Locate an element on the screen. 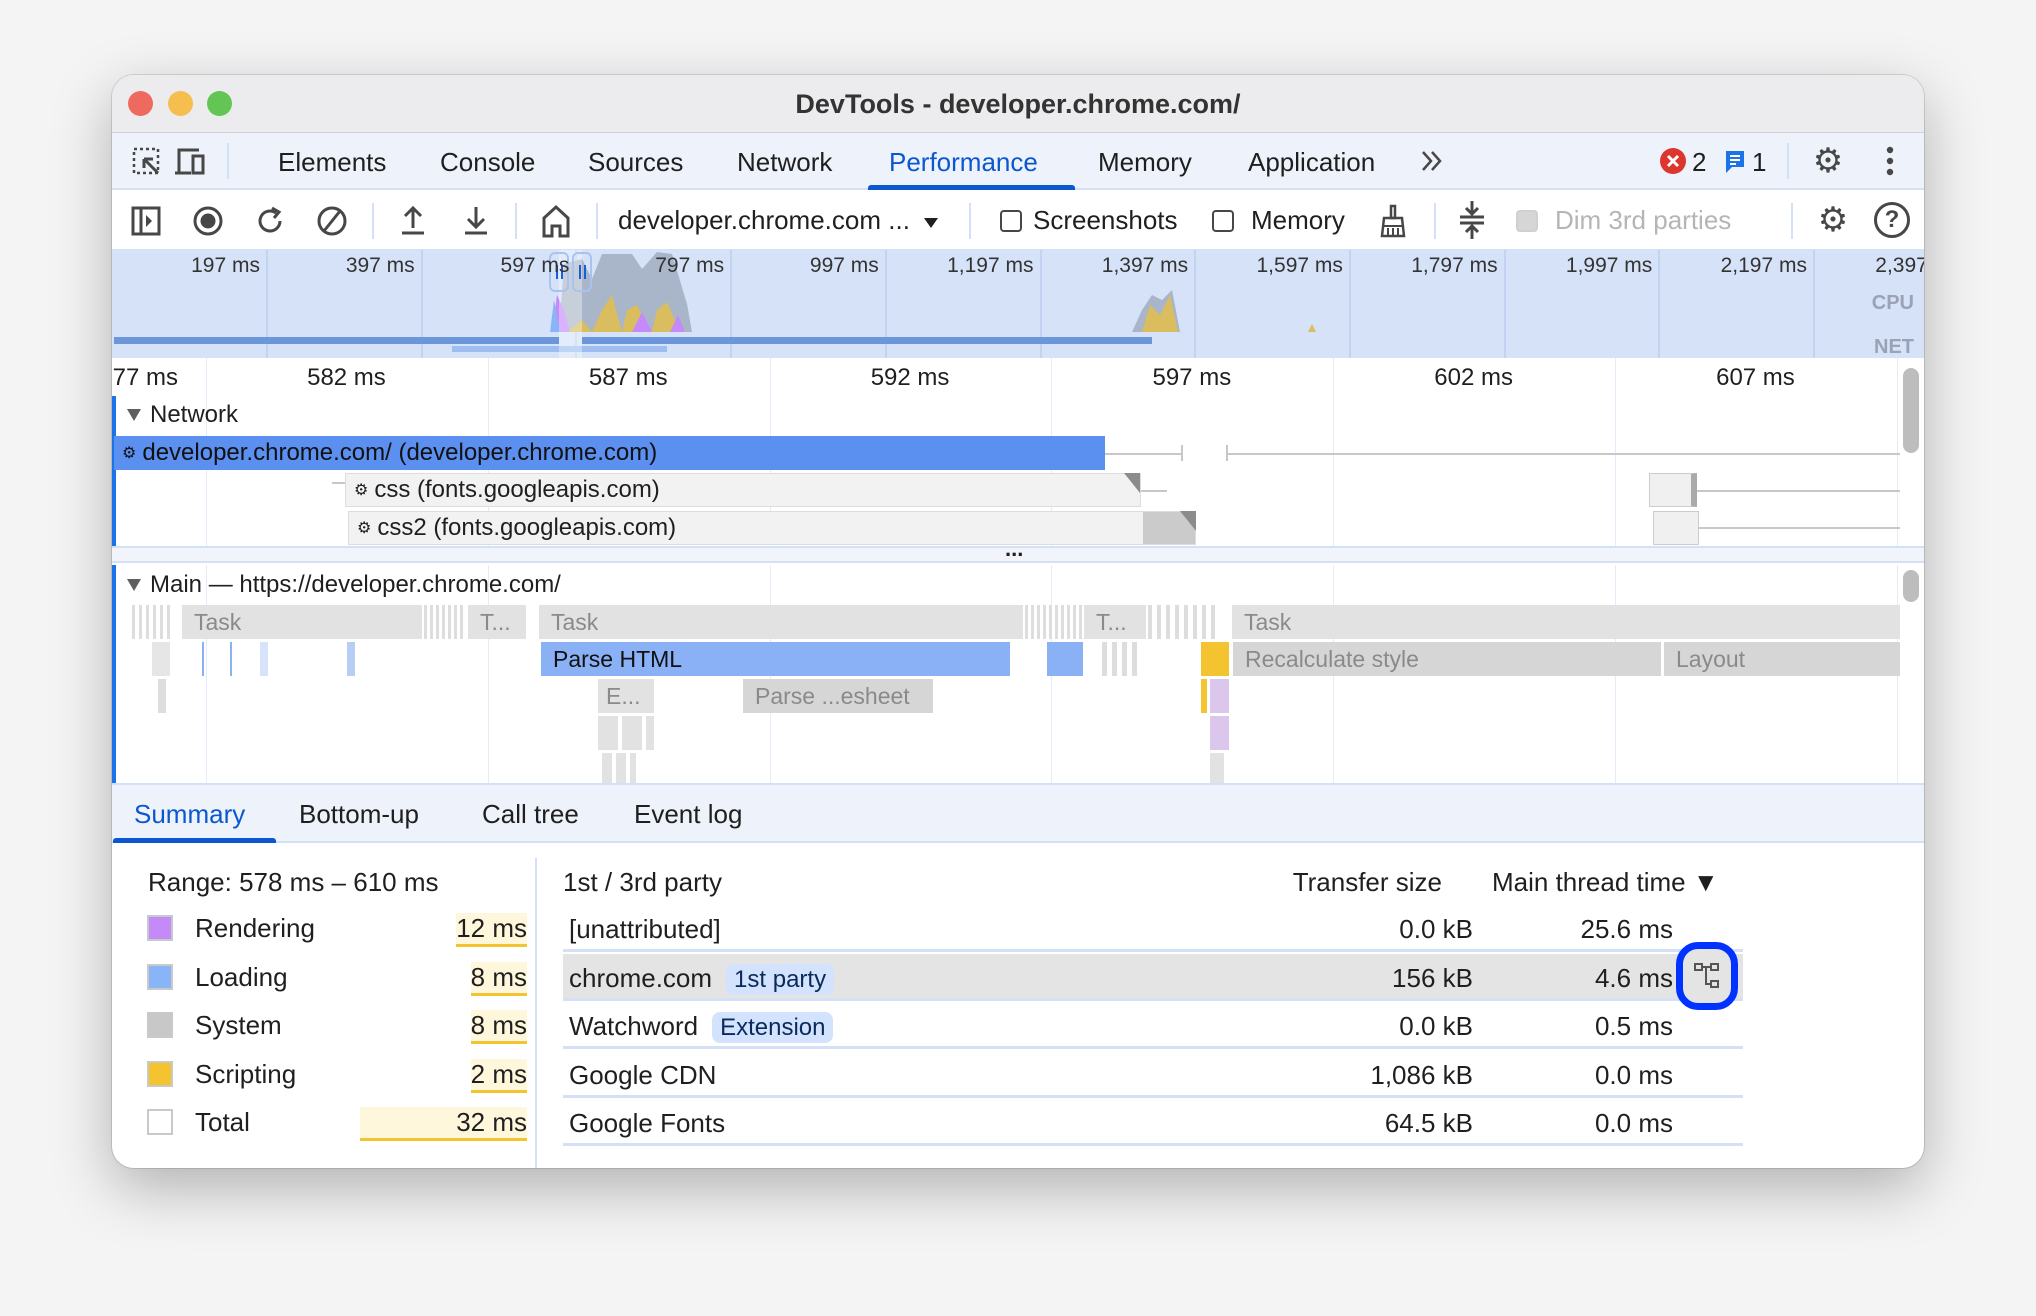 This screenshot has height=1316, width=2036. flame-scripting is located at coordinates (1215, 659).